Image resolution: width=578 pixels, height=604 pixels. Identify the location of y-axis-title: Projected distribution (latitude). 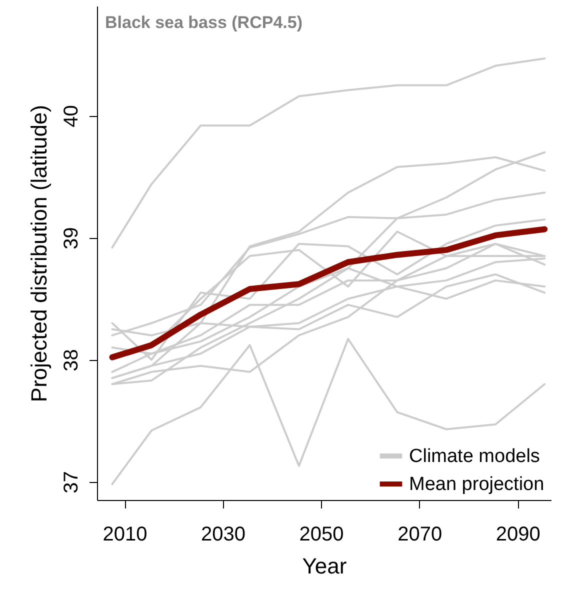
(39, 253).